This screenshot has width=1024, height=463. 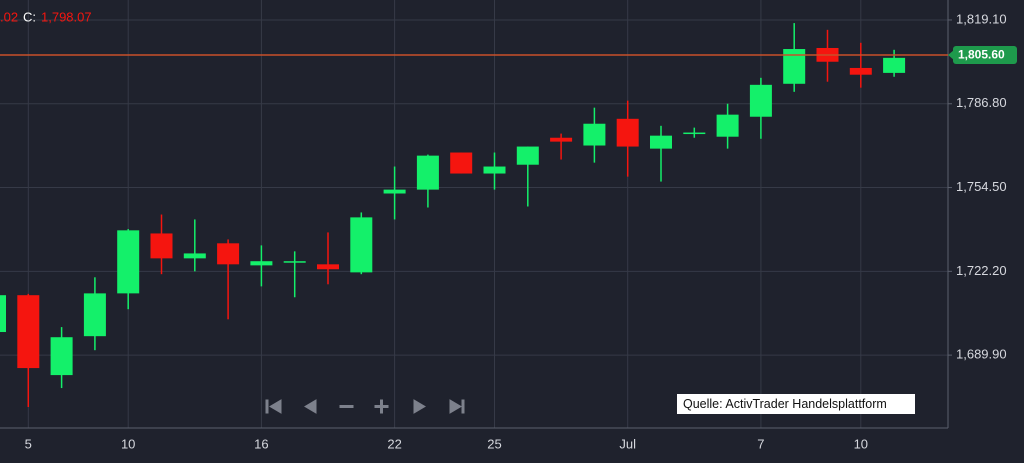 I want to click on nav-zoom-in, so click(x=381, y=406).